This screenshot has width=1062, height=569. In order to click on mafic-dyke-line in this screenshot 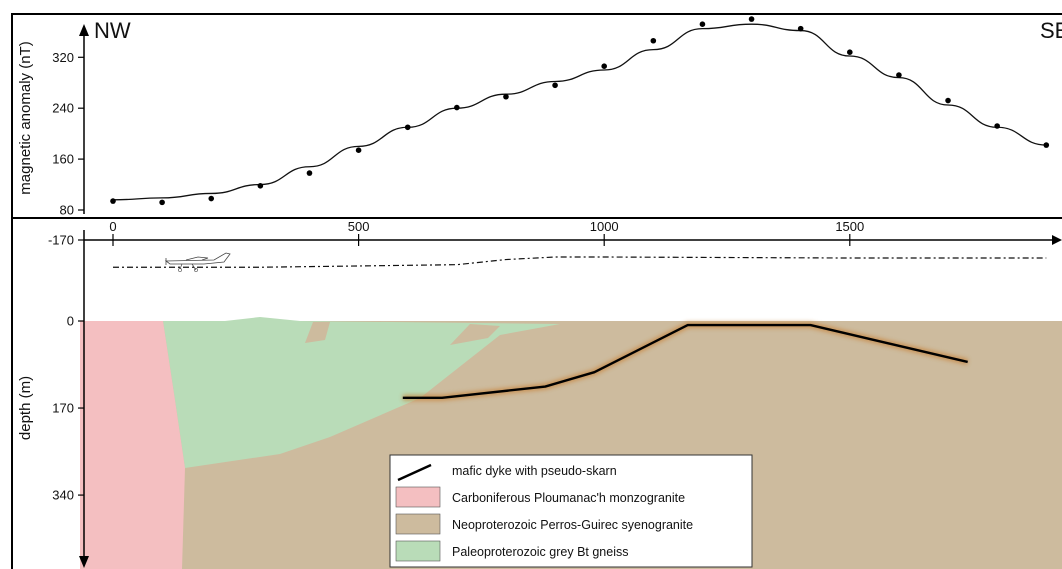, I will do `click(685, 361)`.